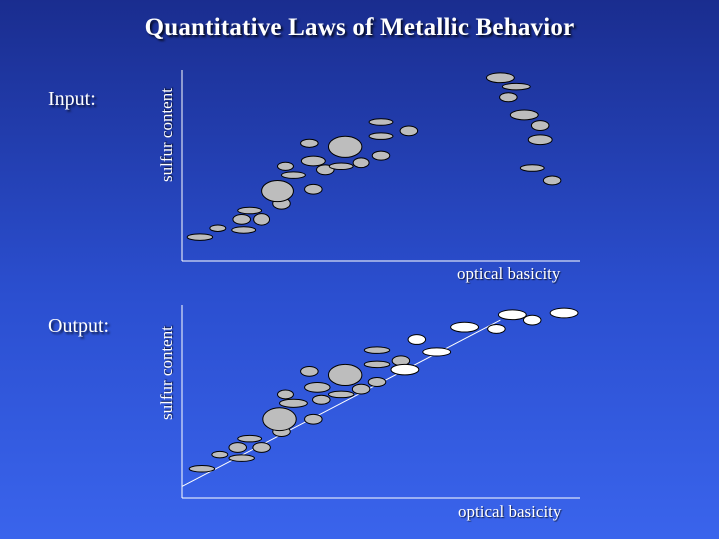 This screenshot has height=539, width=719. Describe the element at coordinates (510, 511) in the screenshot. I see `output-xlabel: optical basicity` at that location.